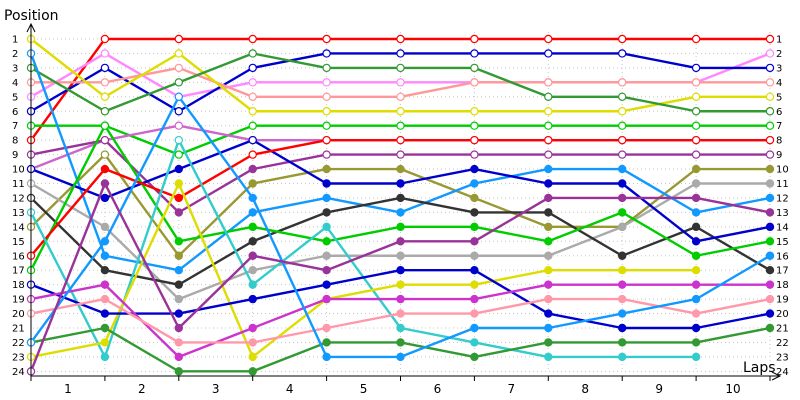 This screenshot has width=800, height=400. What do you see at coordinates (782, 227) in the screenshot?
I see `y-tick-label-right: 14` at bounding box center [782, 227].